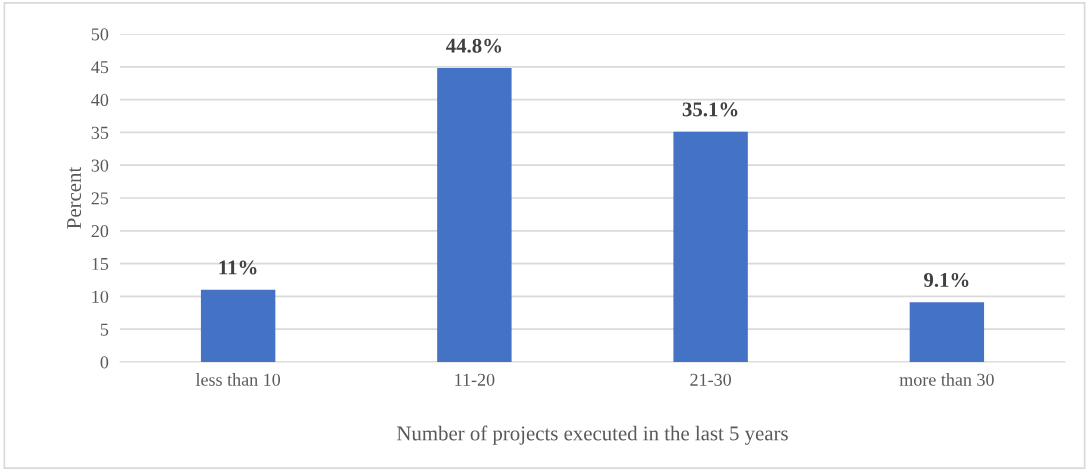 This screenshot has width=1089, height=470. I want to click on x-tick-label: less than 10, so click(238, 379).